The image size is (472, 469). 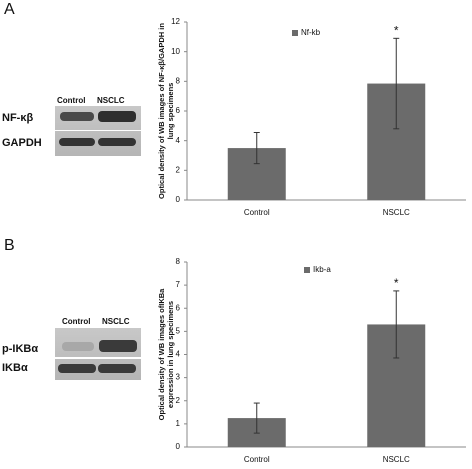 I want to click on y-axis-label: expression in lung specimens, so click(x=170, y=354).